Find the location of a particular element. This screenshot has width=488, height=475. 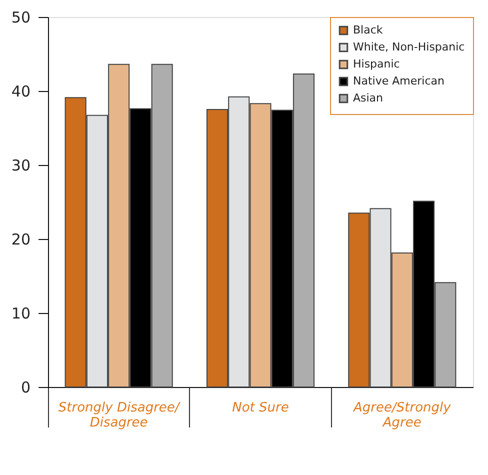

y-tick-label: 20 is located at coordinates (20, 239).